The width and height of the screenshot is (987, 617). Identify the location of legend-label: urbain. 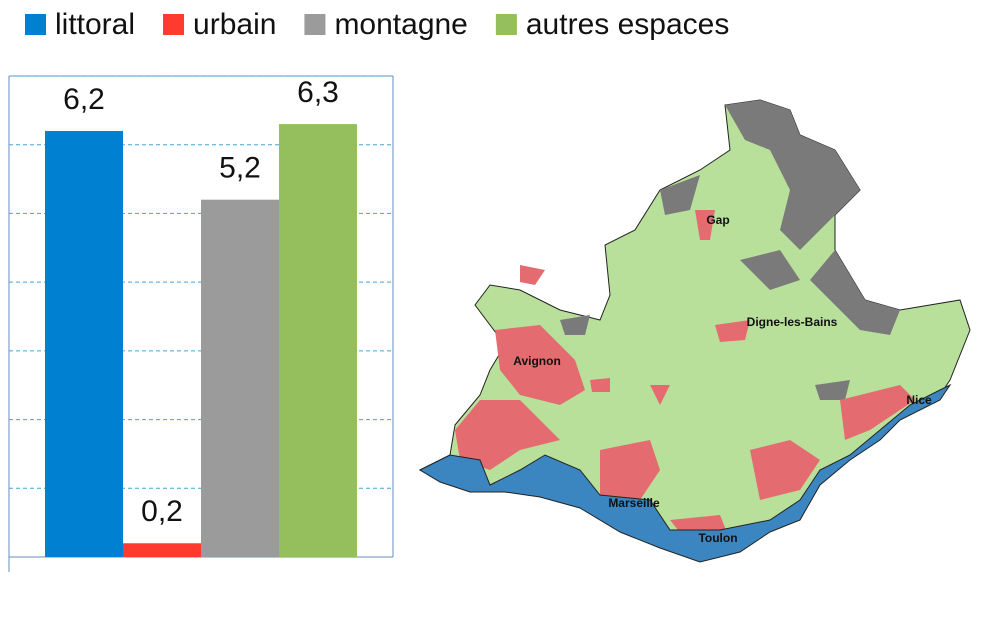
(234, 24).